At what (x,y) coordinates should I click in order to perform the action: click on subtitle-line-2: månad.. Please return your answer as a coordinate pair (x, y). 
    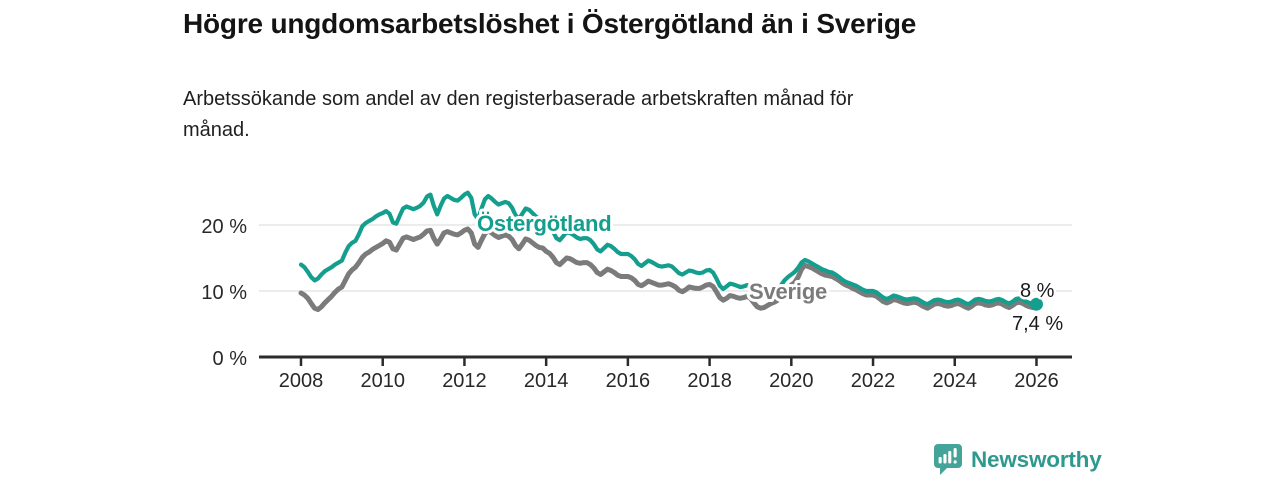
    Looking at the image, I should click on (216, 130).